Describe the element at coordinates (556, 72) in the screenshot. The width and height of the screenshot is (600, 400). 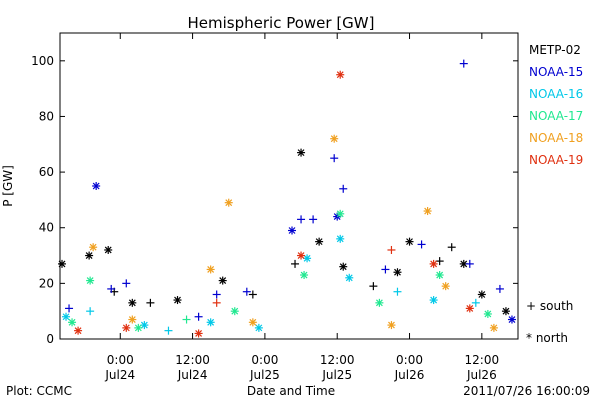
I see `legend-entry: NOAA-15` at that location.